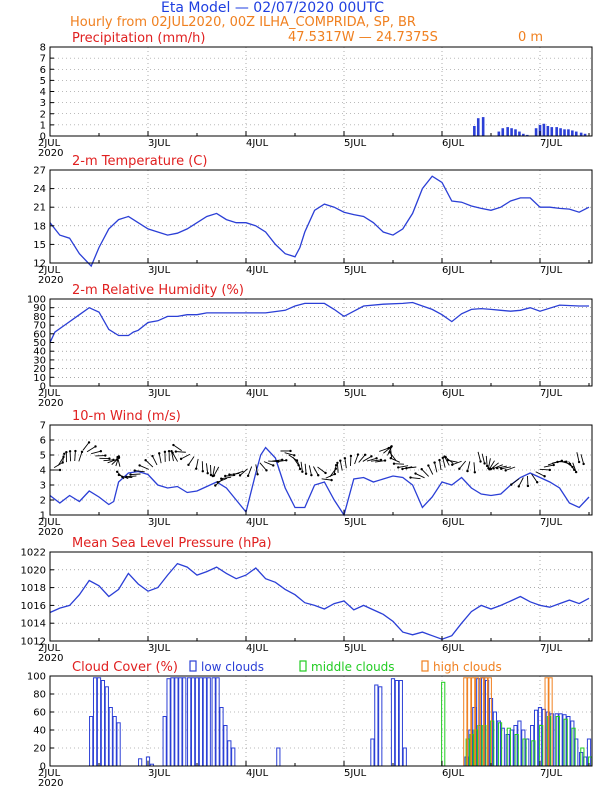 The image size is (612, 792). What do you see at coordinates (39, 326) in the screenshot?
I see `y-tick-label: 70` at bounding box center [39, 326].